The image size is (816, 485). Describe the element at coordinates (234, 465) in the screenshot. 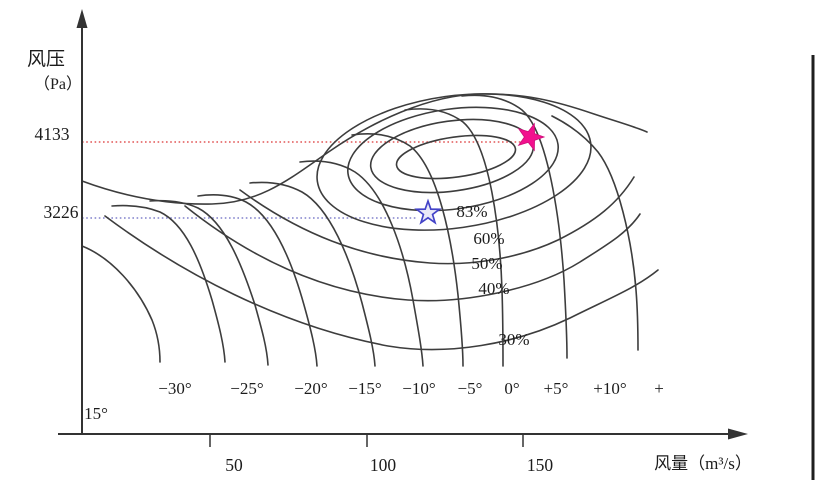

I see `x-tick-50: 50` at that location.